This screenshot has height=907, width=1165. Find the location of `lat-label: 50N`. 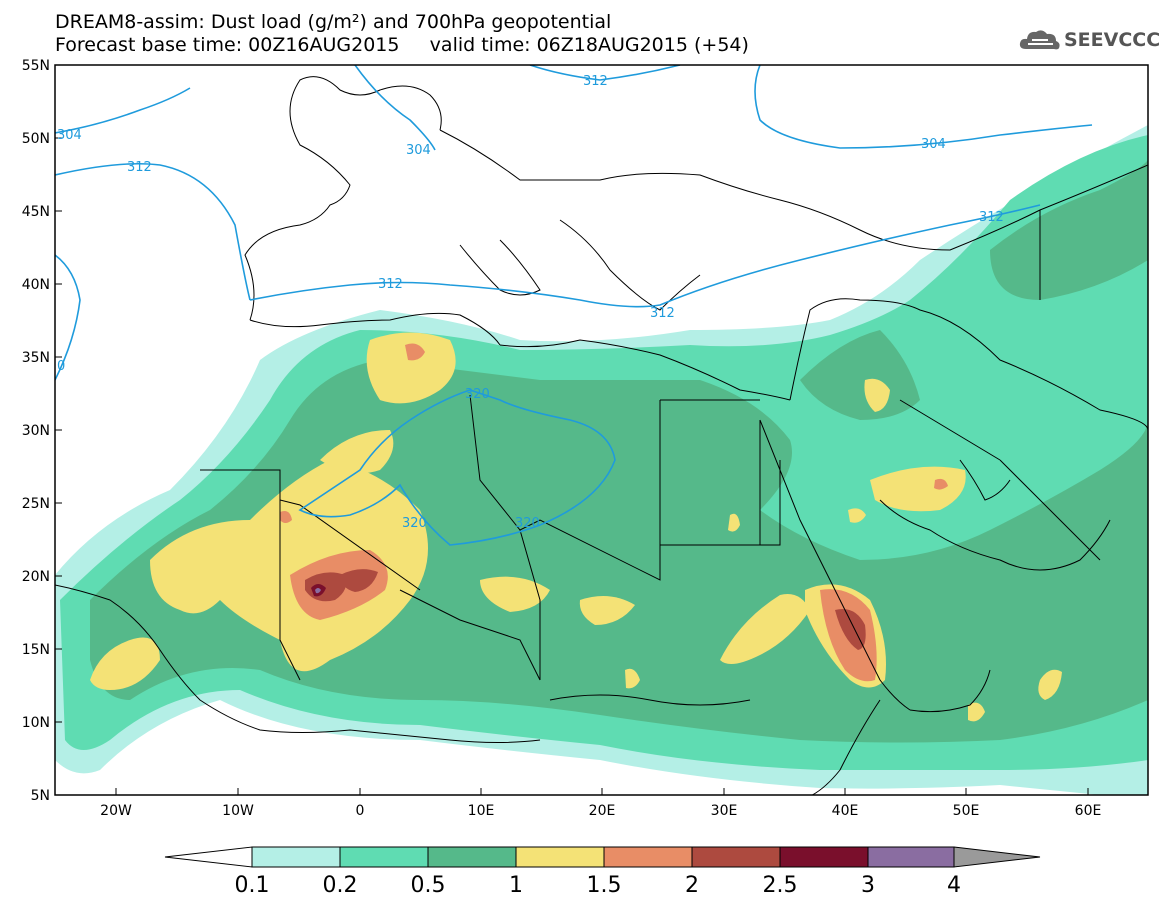

lat-label: 50N is located at coordinates (36, 139).